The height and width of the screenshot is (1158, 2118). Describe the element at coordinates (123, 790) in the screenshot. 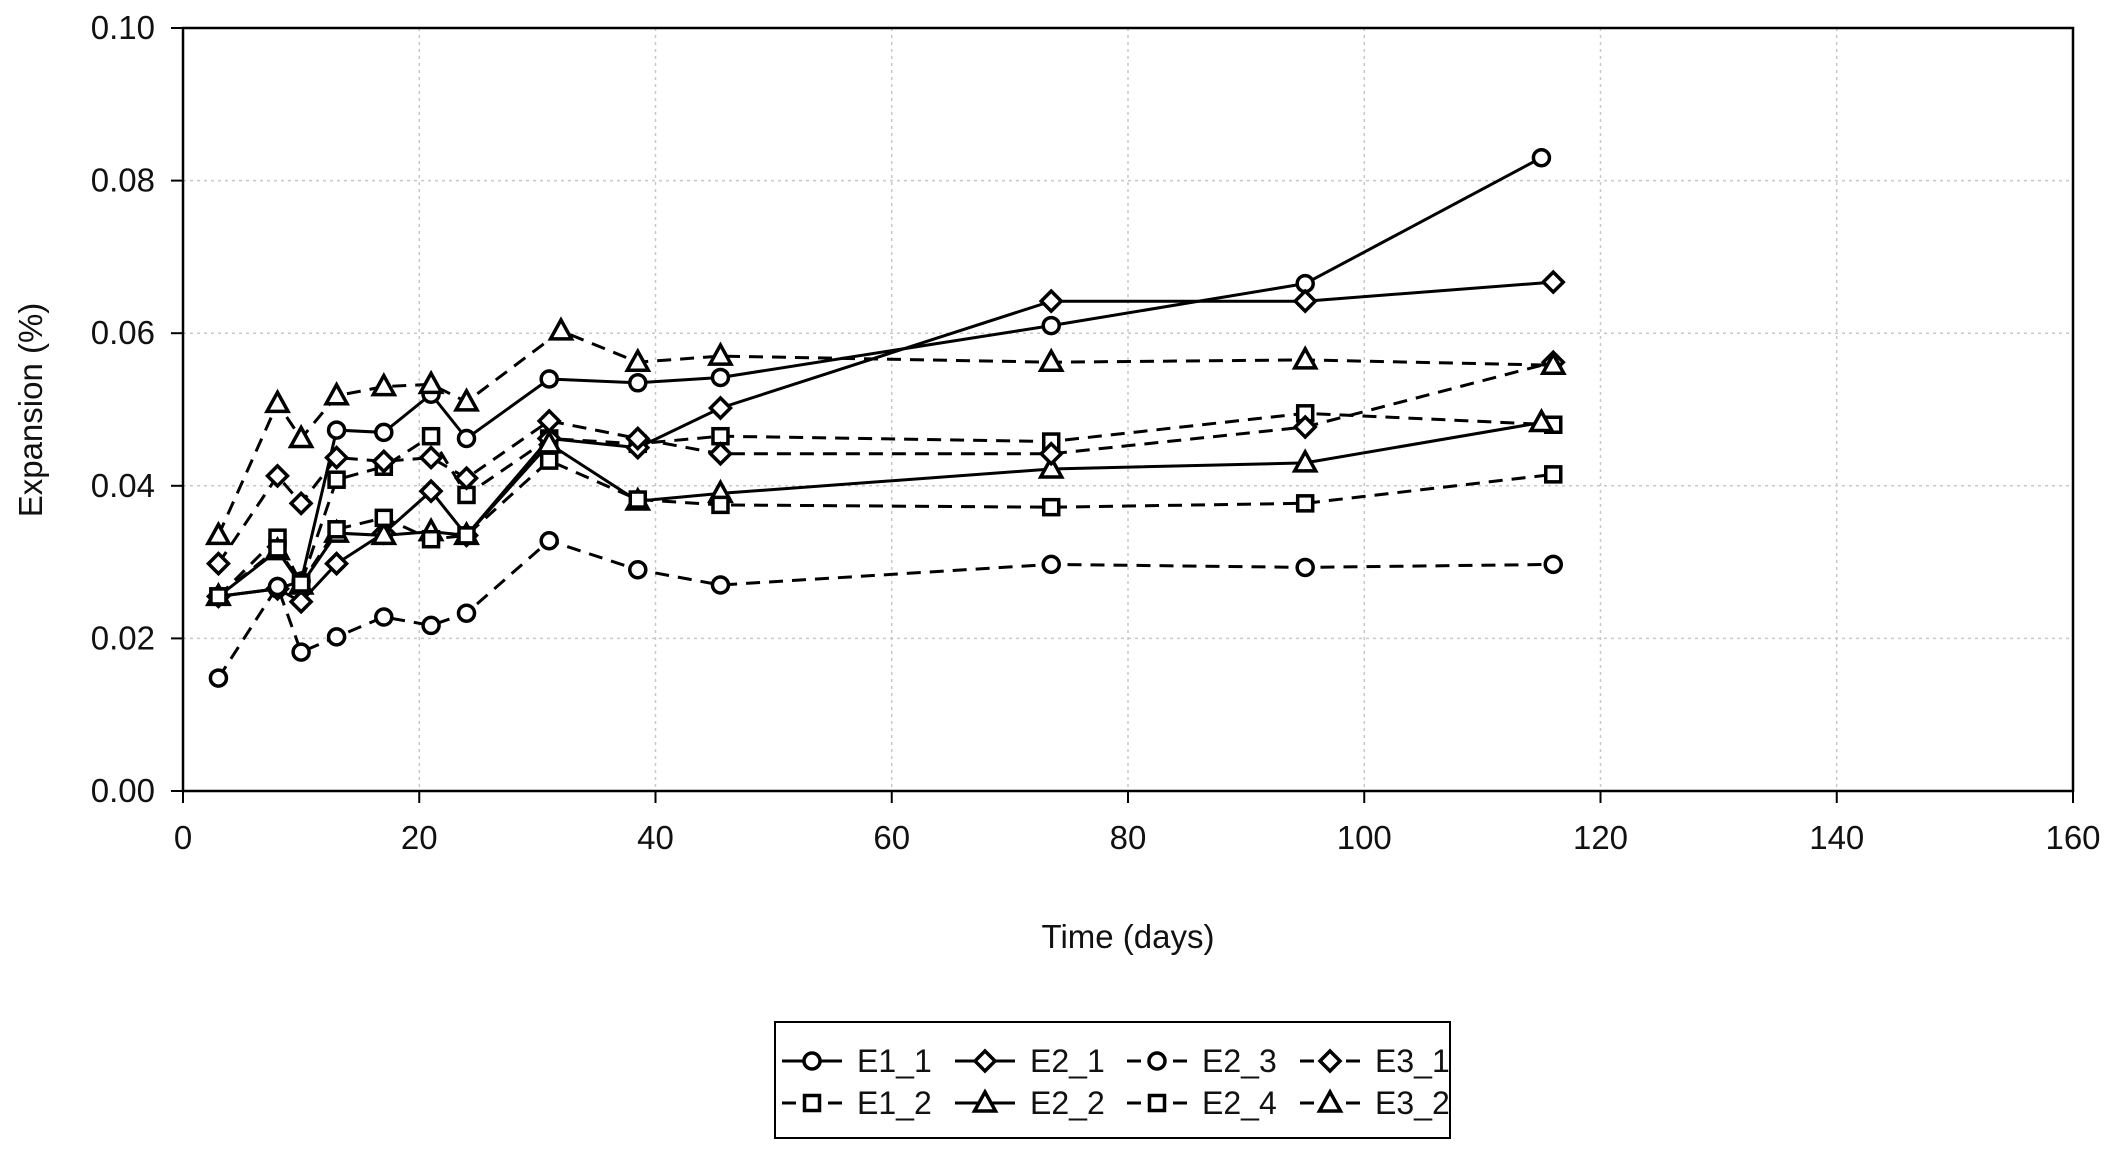

I see `y-tick-label: 0.00` at that location.